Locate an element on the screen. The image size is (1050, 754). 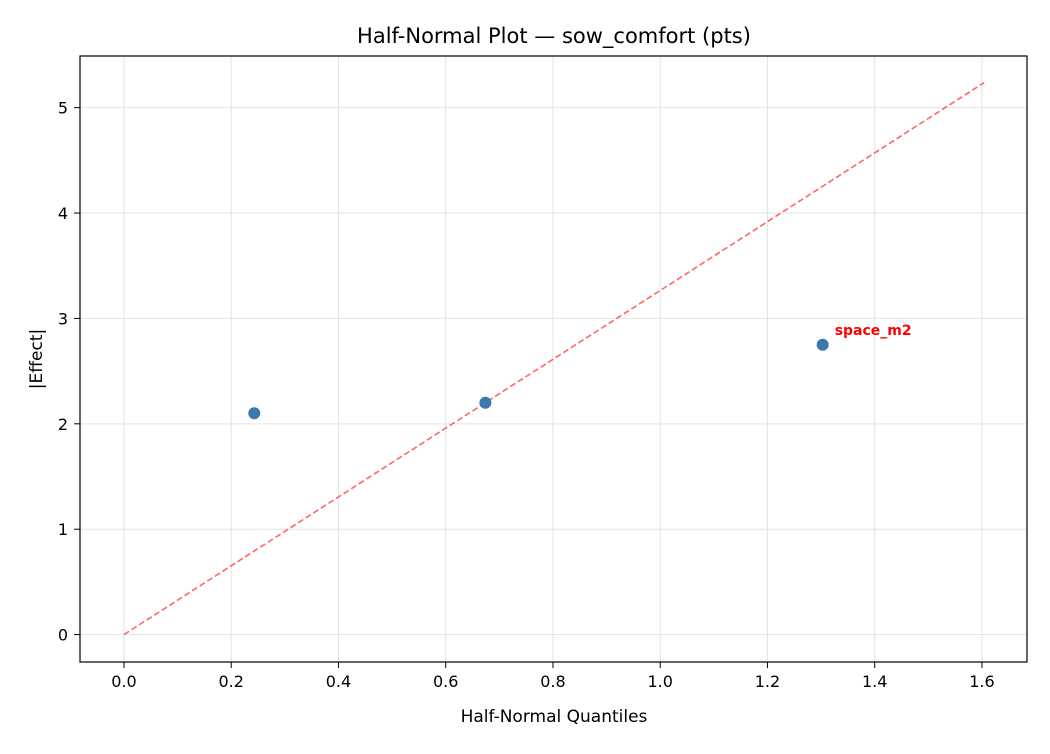
x-tick-label: 0.2 is located at coordinates (230, 681).